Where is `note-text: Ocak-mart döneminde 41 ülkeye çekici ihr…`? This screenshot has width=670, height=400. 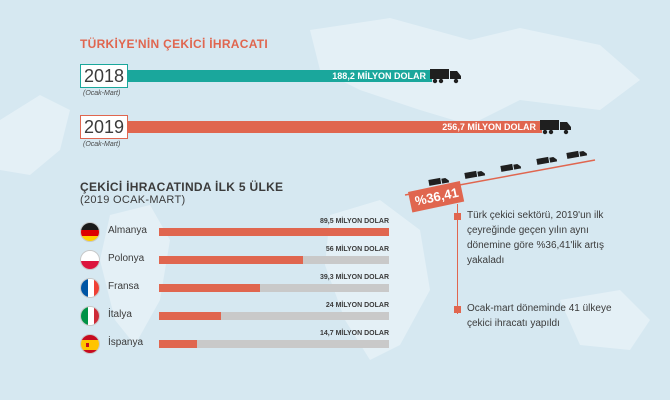
note-text: Ocak-mart döneminde 41 ülkeye çekici ihr… is located at coordinates (539, 316).